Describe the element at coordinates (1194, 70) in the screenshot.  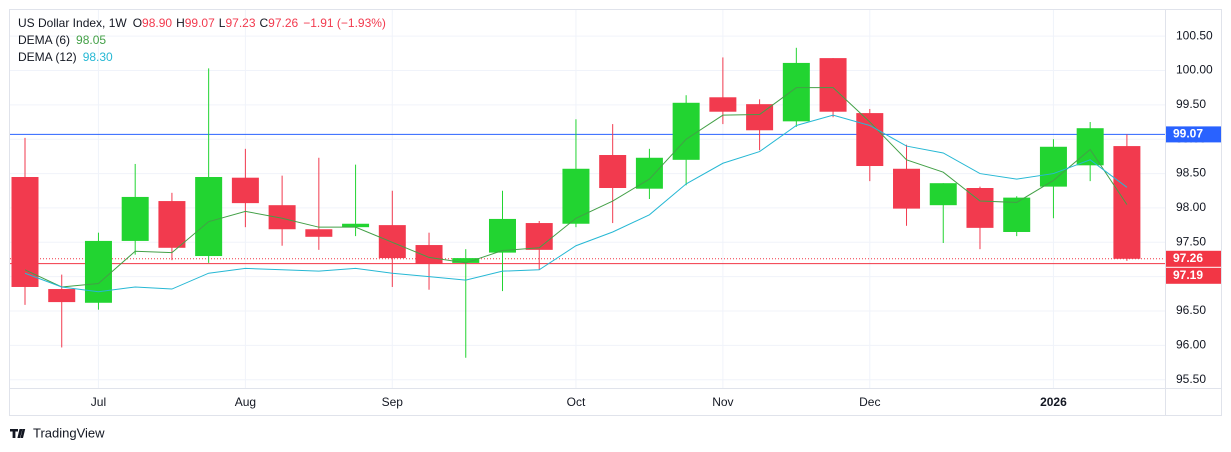
I see `y-tick-label: 100.00` at that location.